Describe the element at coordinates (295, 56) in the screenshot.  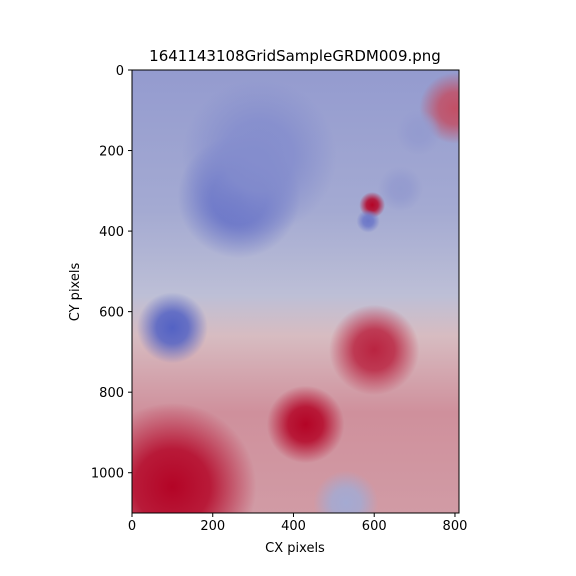
I see `chart-title: 1641143108GridSampleGRDM009.png` at that location.